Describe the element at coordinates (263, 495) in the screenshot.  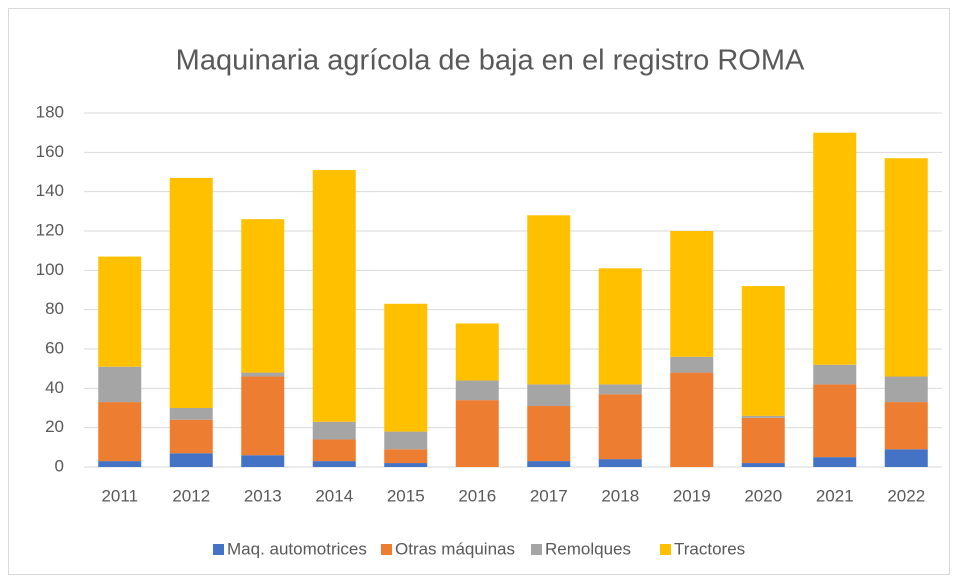
I see `x-tick-label: 2013` at that location.